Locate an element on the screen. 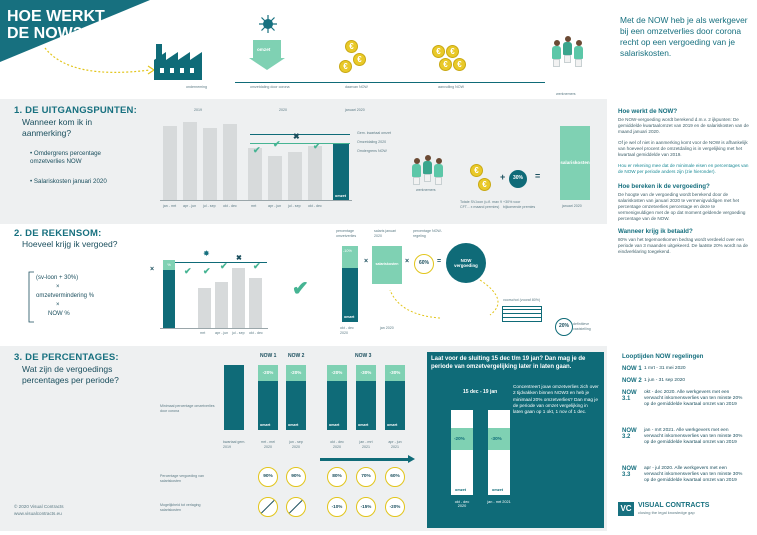 This screenshot has width=757, height=535. bar-2020-mrt is located at coordinates (255, 174).